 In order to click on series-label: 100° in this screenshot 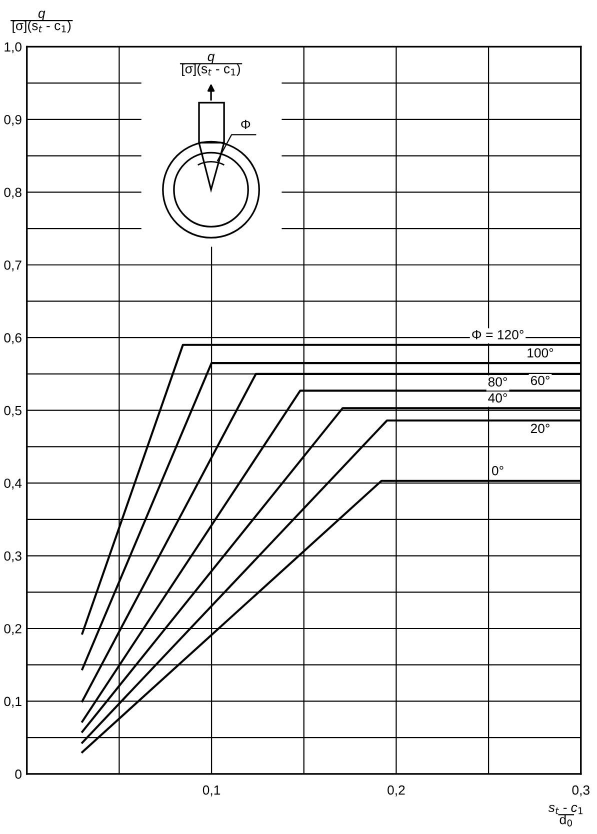, I will do `click(541, 353)`.